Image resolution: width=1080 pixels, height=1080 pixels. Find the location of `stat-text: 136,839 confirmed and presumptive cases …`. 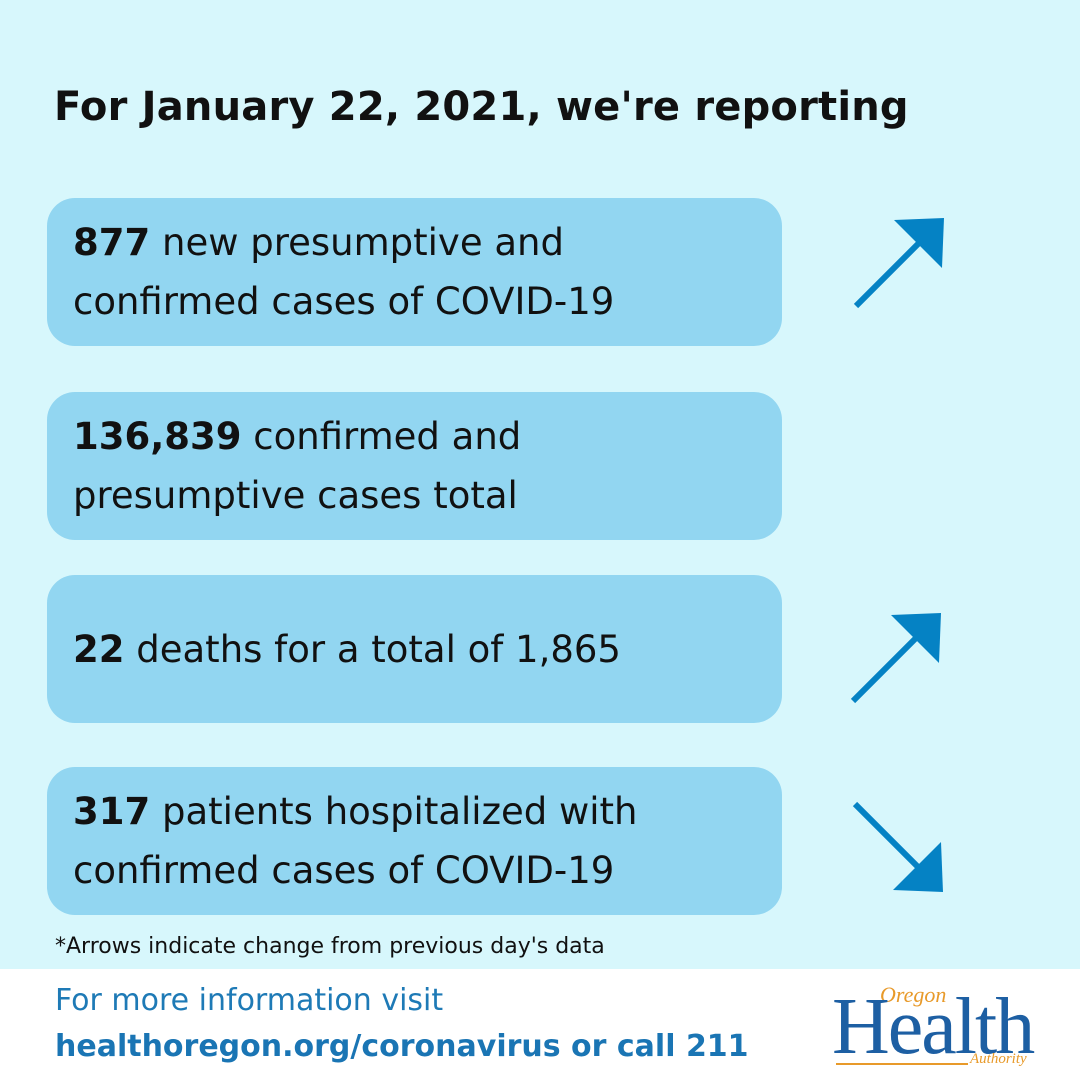

stat-text: 136,839 confirmed and presumptive cases … is located at coordinates (333, 466).